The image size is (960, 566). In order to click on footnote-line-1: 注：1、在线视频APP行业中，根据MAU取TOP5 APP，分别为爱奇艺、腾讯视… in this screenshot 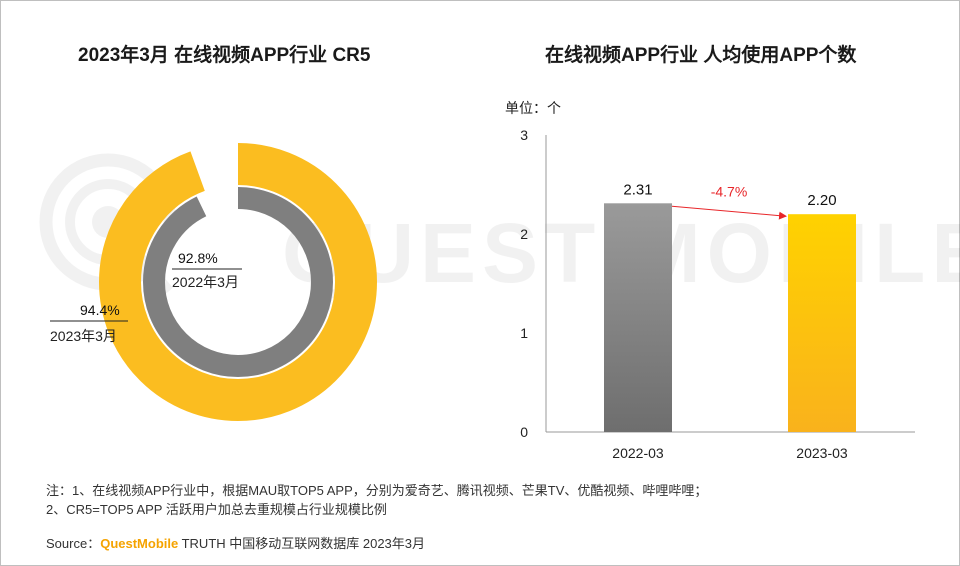, I will do `click(377, 490)`.